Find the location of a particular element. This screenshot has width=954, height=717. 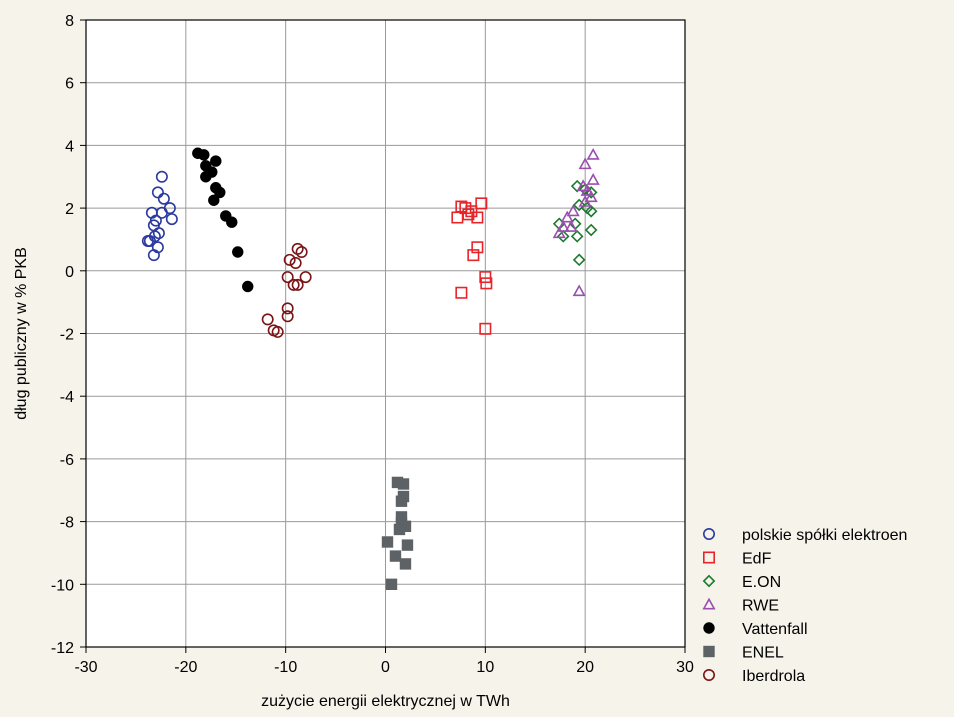

legend-label-4: Vattenfall is located at coordinates (775, 629).